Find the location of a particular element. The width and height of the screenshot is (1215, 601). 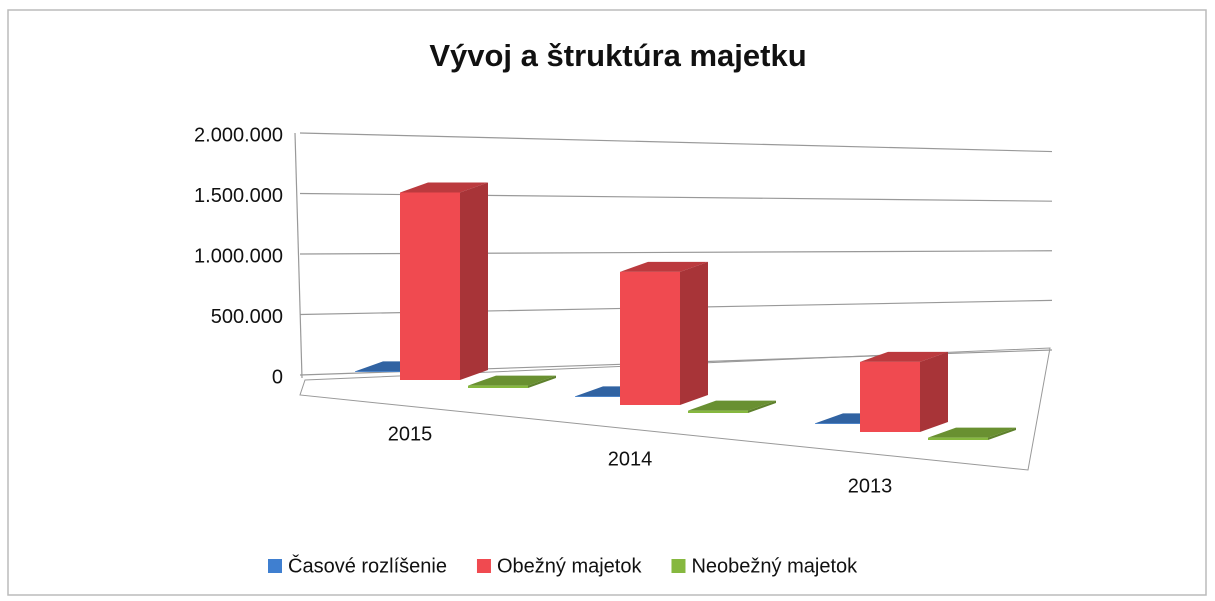

y-tick-label: 0 is located at coordinates (277, 377).